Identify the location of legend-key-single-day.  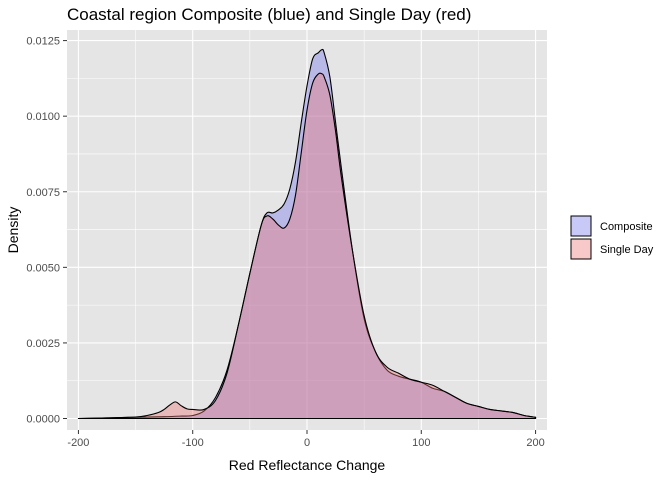
(581, 249).